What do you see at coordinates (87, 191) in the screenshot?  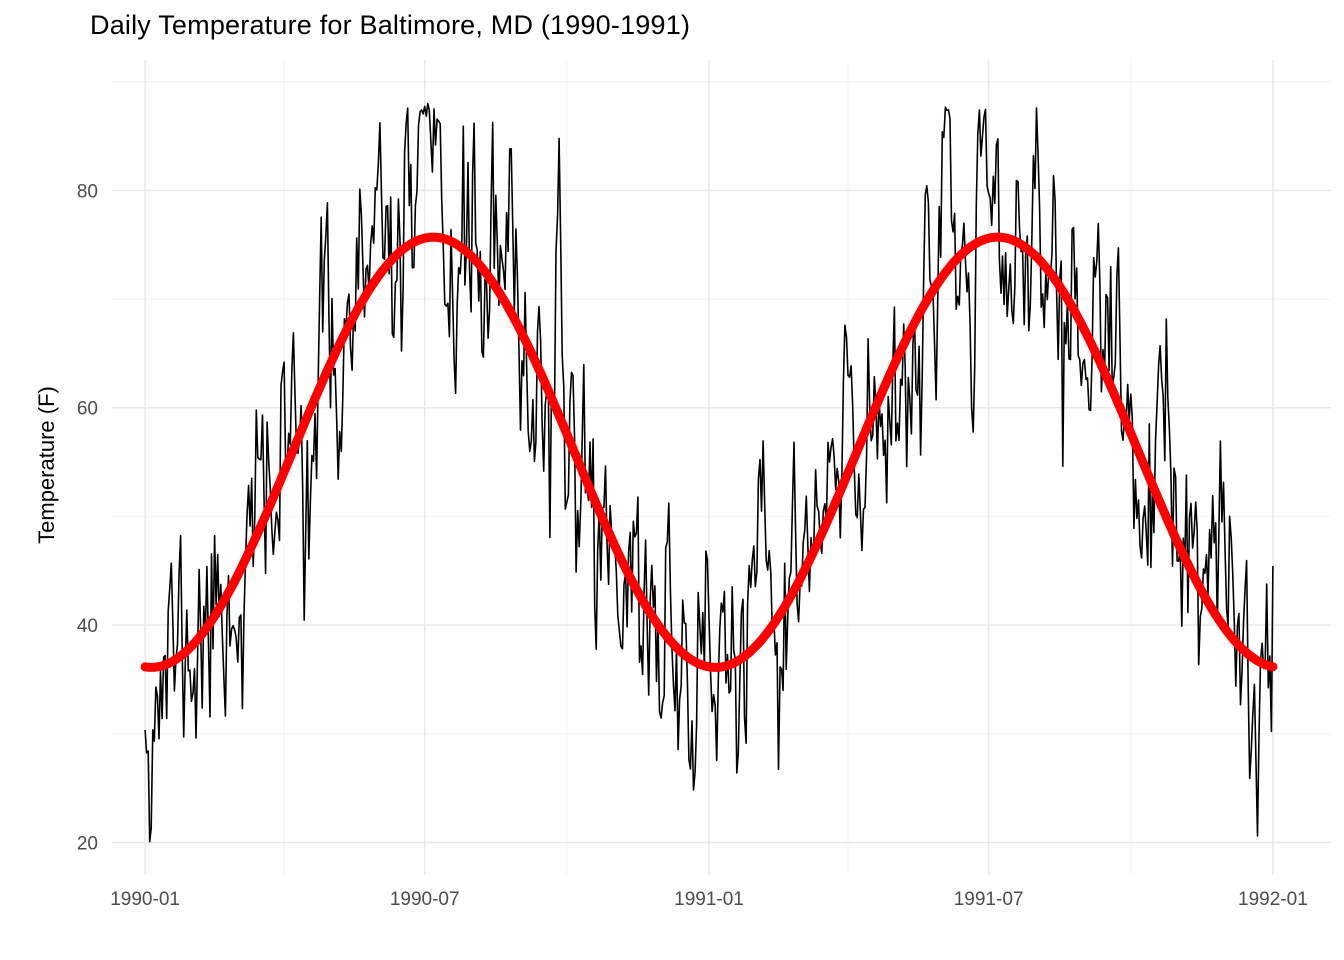 I see `y-tick-label: 80` at bounding box center [87, 191].